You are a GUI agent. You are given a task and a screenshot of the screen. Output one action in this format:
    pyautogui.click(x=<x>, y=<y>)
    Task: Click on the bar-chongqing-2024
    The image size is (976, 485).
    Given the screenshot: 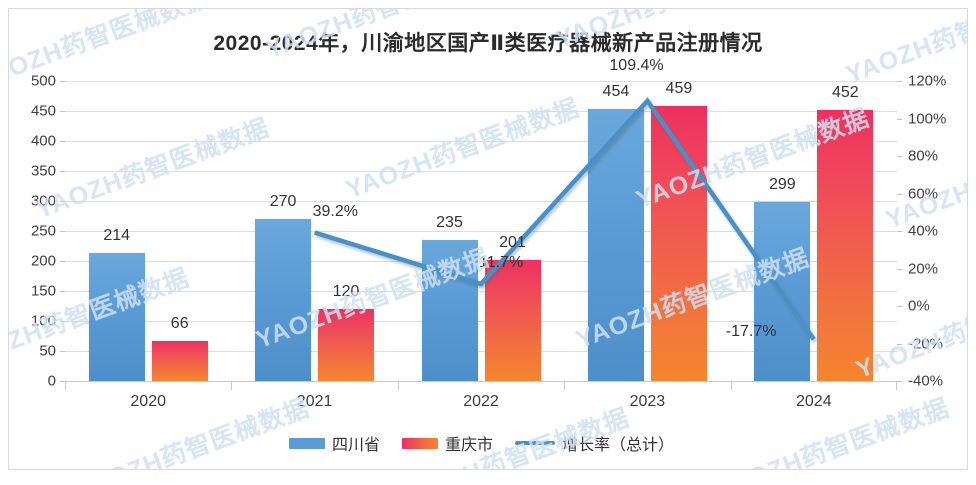 What is the action you would take?
    pyautogui.click(x=845, y=245)
    